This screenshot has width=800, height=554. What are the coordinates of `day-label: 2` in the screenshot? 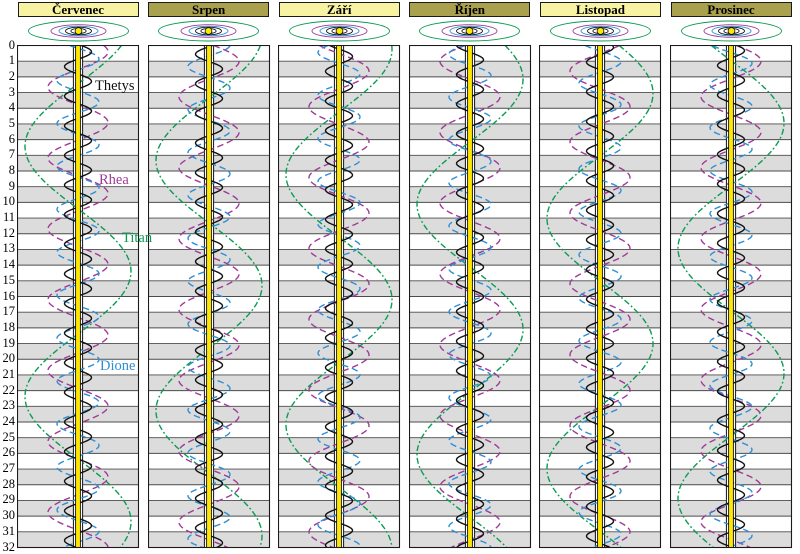 It's located at (11, 75).